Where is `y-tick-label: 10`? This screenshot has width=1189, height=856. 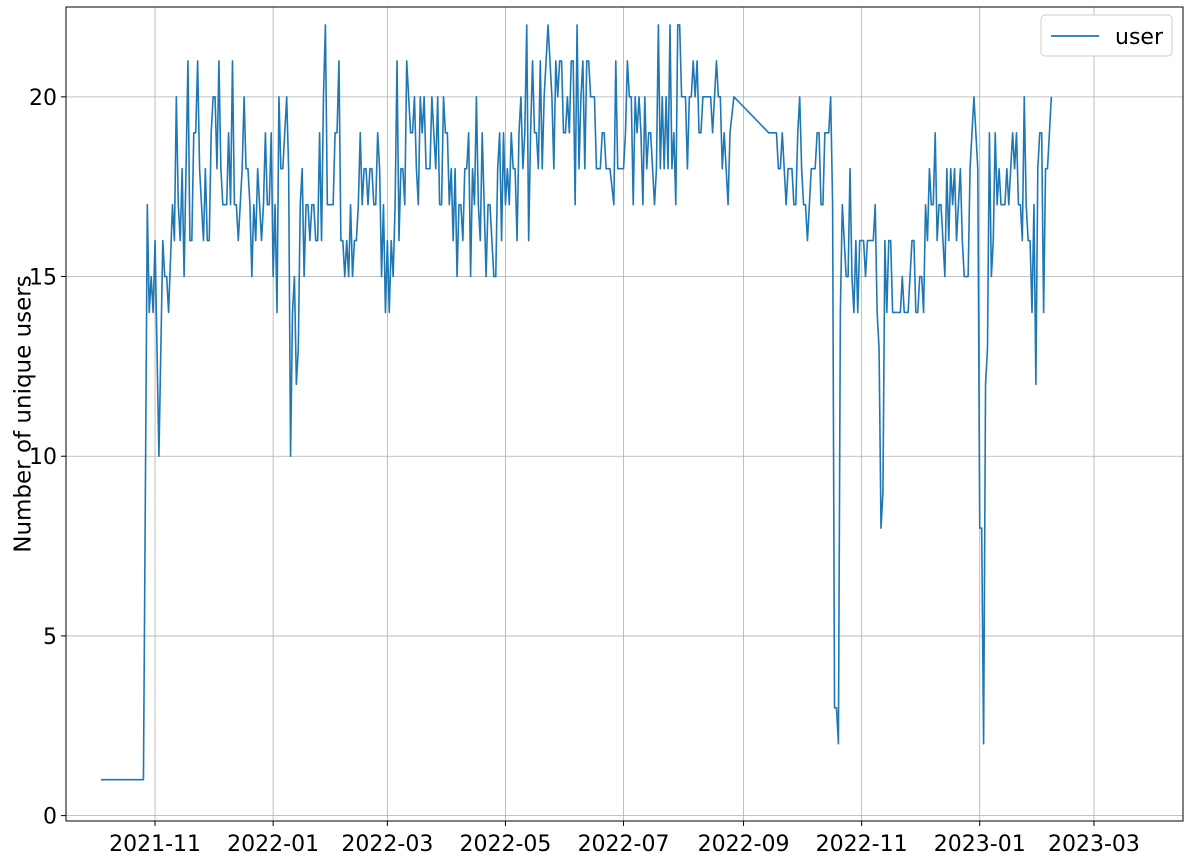
y-tick-label: 10 is located at coordinates (43, 457).